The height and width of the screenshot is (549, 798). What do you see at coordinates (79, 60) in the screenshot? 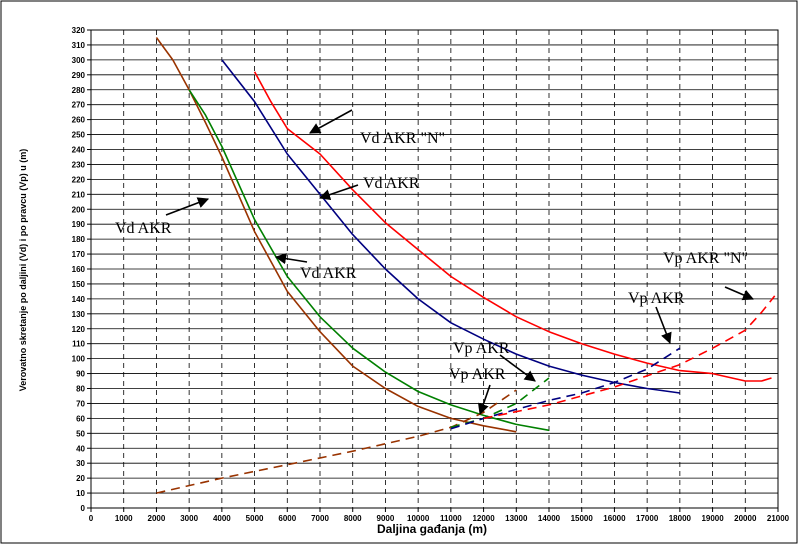
I see `y-tick-label: 300` at bounding box center [79, 60].